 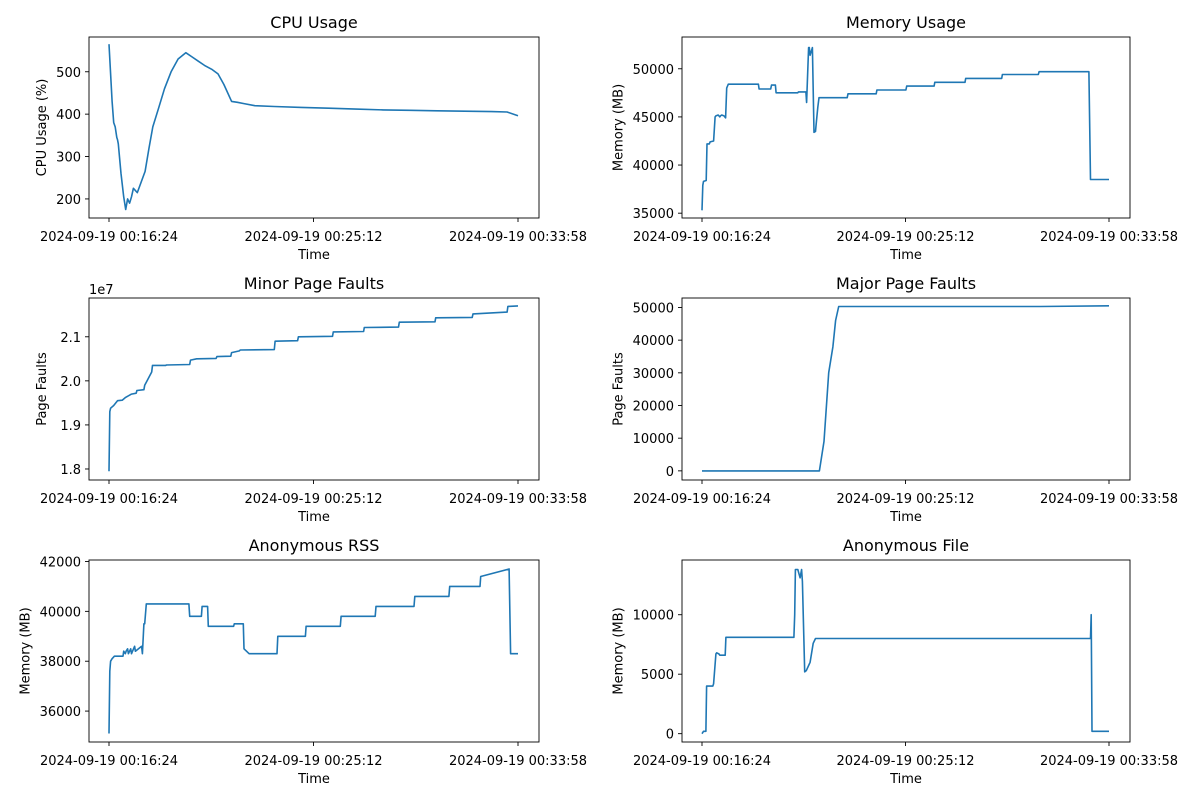 I want to click on anonymous-rss-series-line, so click(x=313, y=651).